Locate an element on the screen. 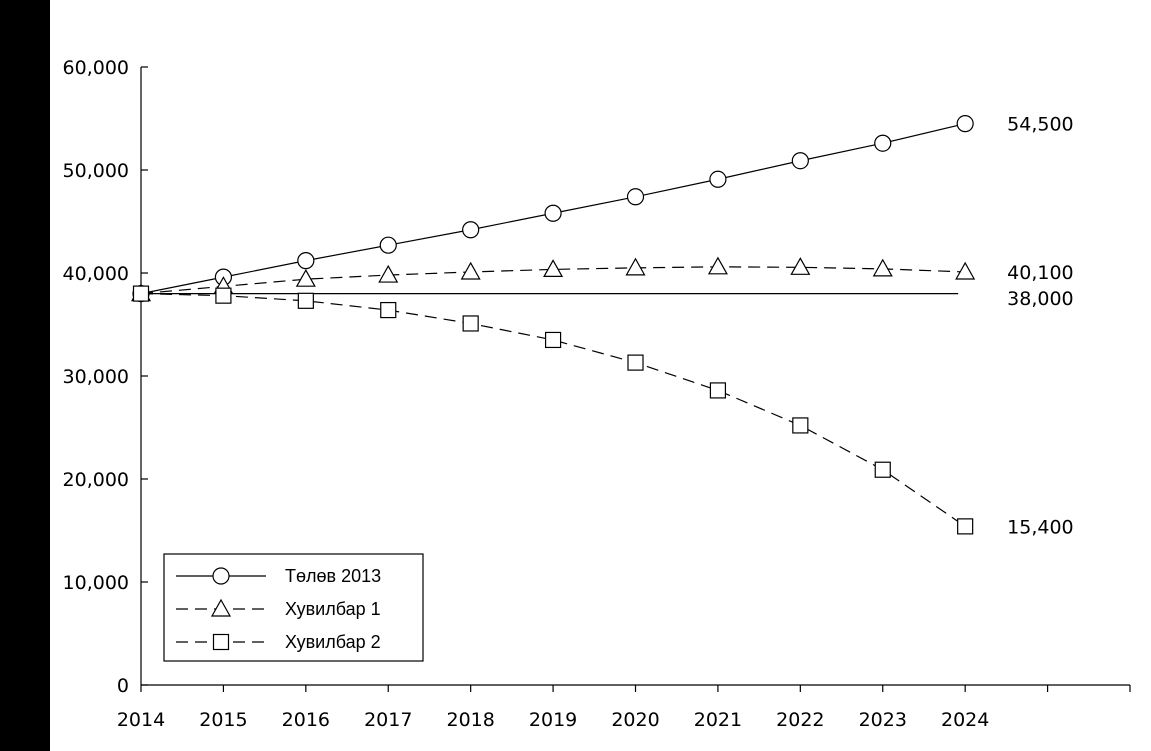 Image resolution: width=1151 pixels, height=751 pixels. x-tick-label: 2020 is located at coordinates (635, 720).